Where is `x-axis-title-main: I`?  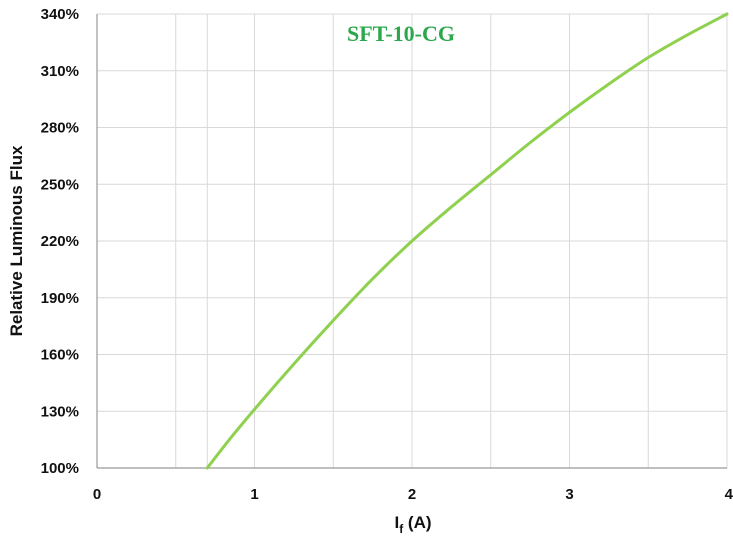 x-axis-title-main: I is located at coordinates (396, 522).